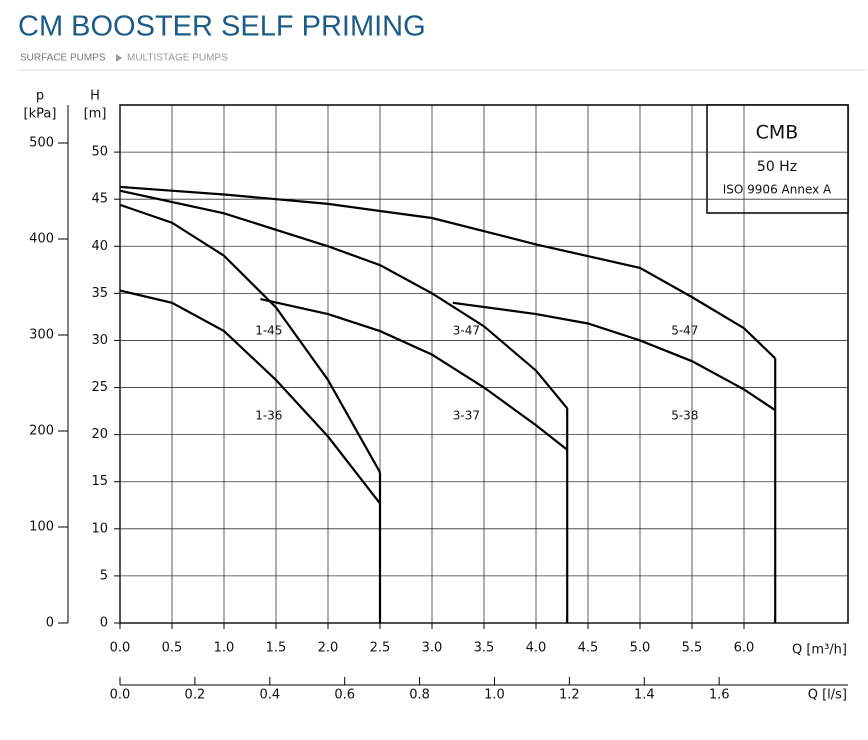  What do you see at coordinates (99, 528) in the screenshot?
I see `y-tick-label: 10` at bounding box center [99, 528].